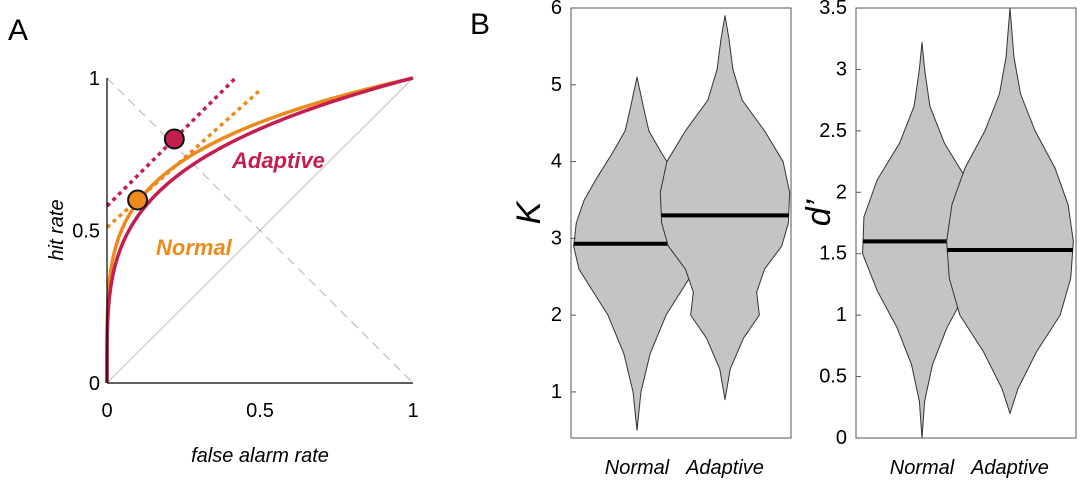 The height and width of the screenshot is (480, 1080). Describe the element at coordinates (556, 85) in the screenshot. I see `k-y-tick-label: 5` at that location.